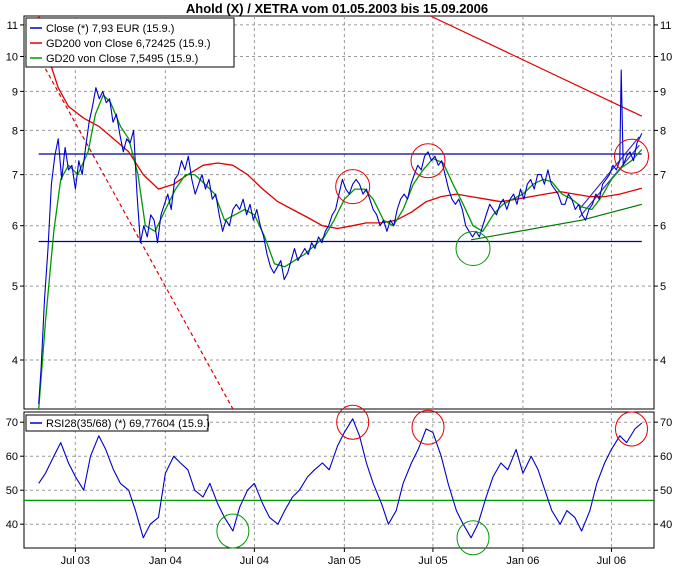 The image size is (674, 568). Describe the element at coordinates (663, 131) in the screenshot. I see `price-ytick-label-right-4: 8` at that location.